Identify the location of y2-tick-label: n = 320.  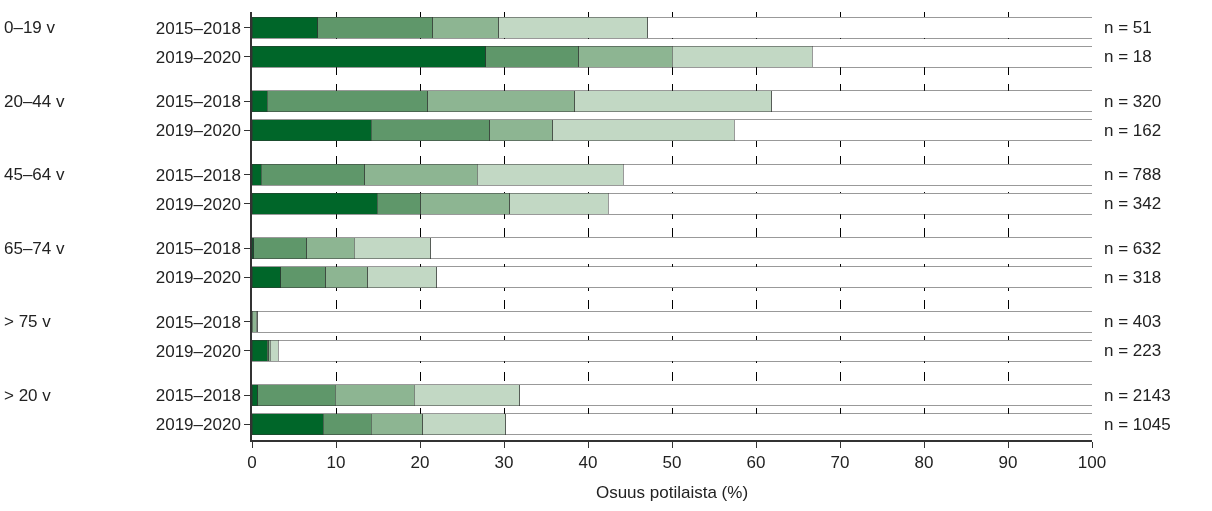
(1133, 101).